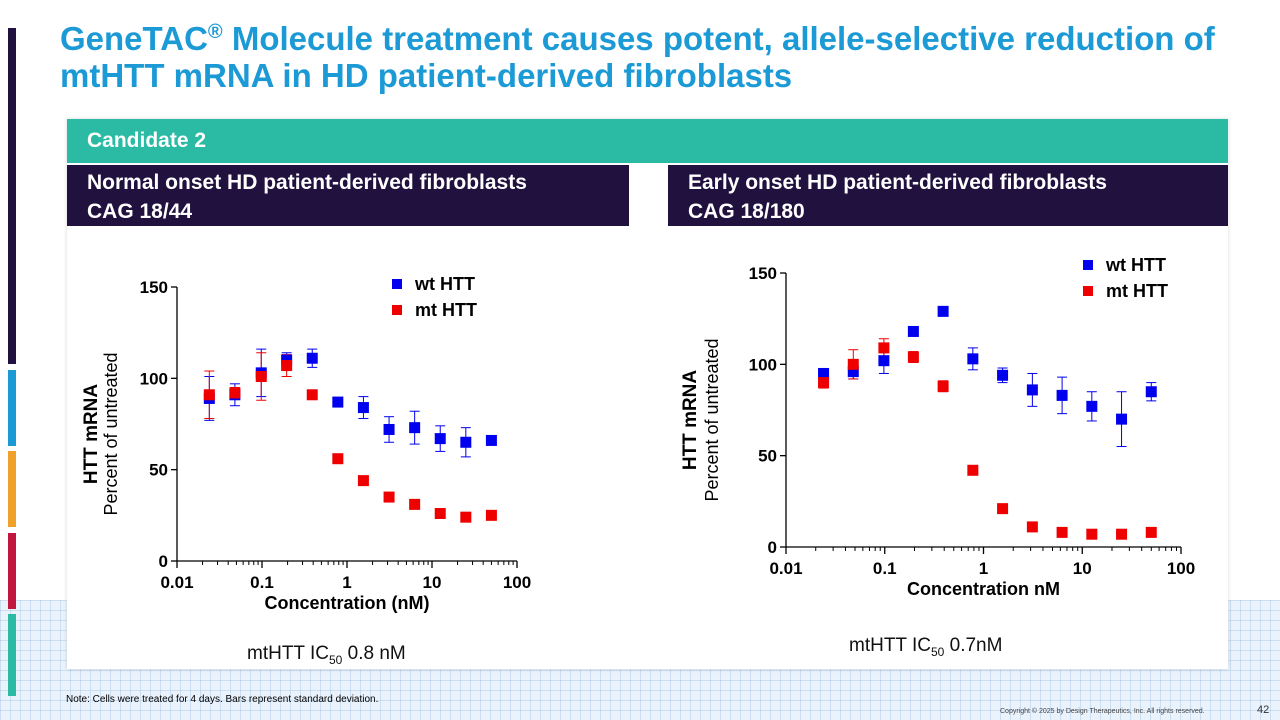  What do you see at coordinates (347, 603) in the screenshot?
I see `x-axis-label: Concentration (nM)` at bounding box center [347, 603].